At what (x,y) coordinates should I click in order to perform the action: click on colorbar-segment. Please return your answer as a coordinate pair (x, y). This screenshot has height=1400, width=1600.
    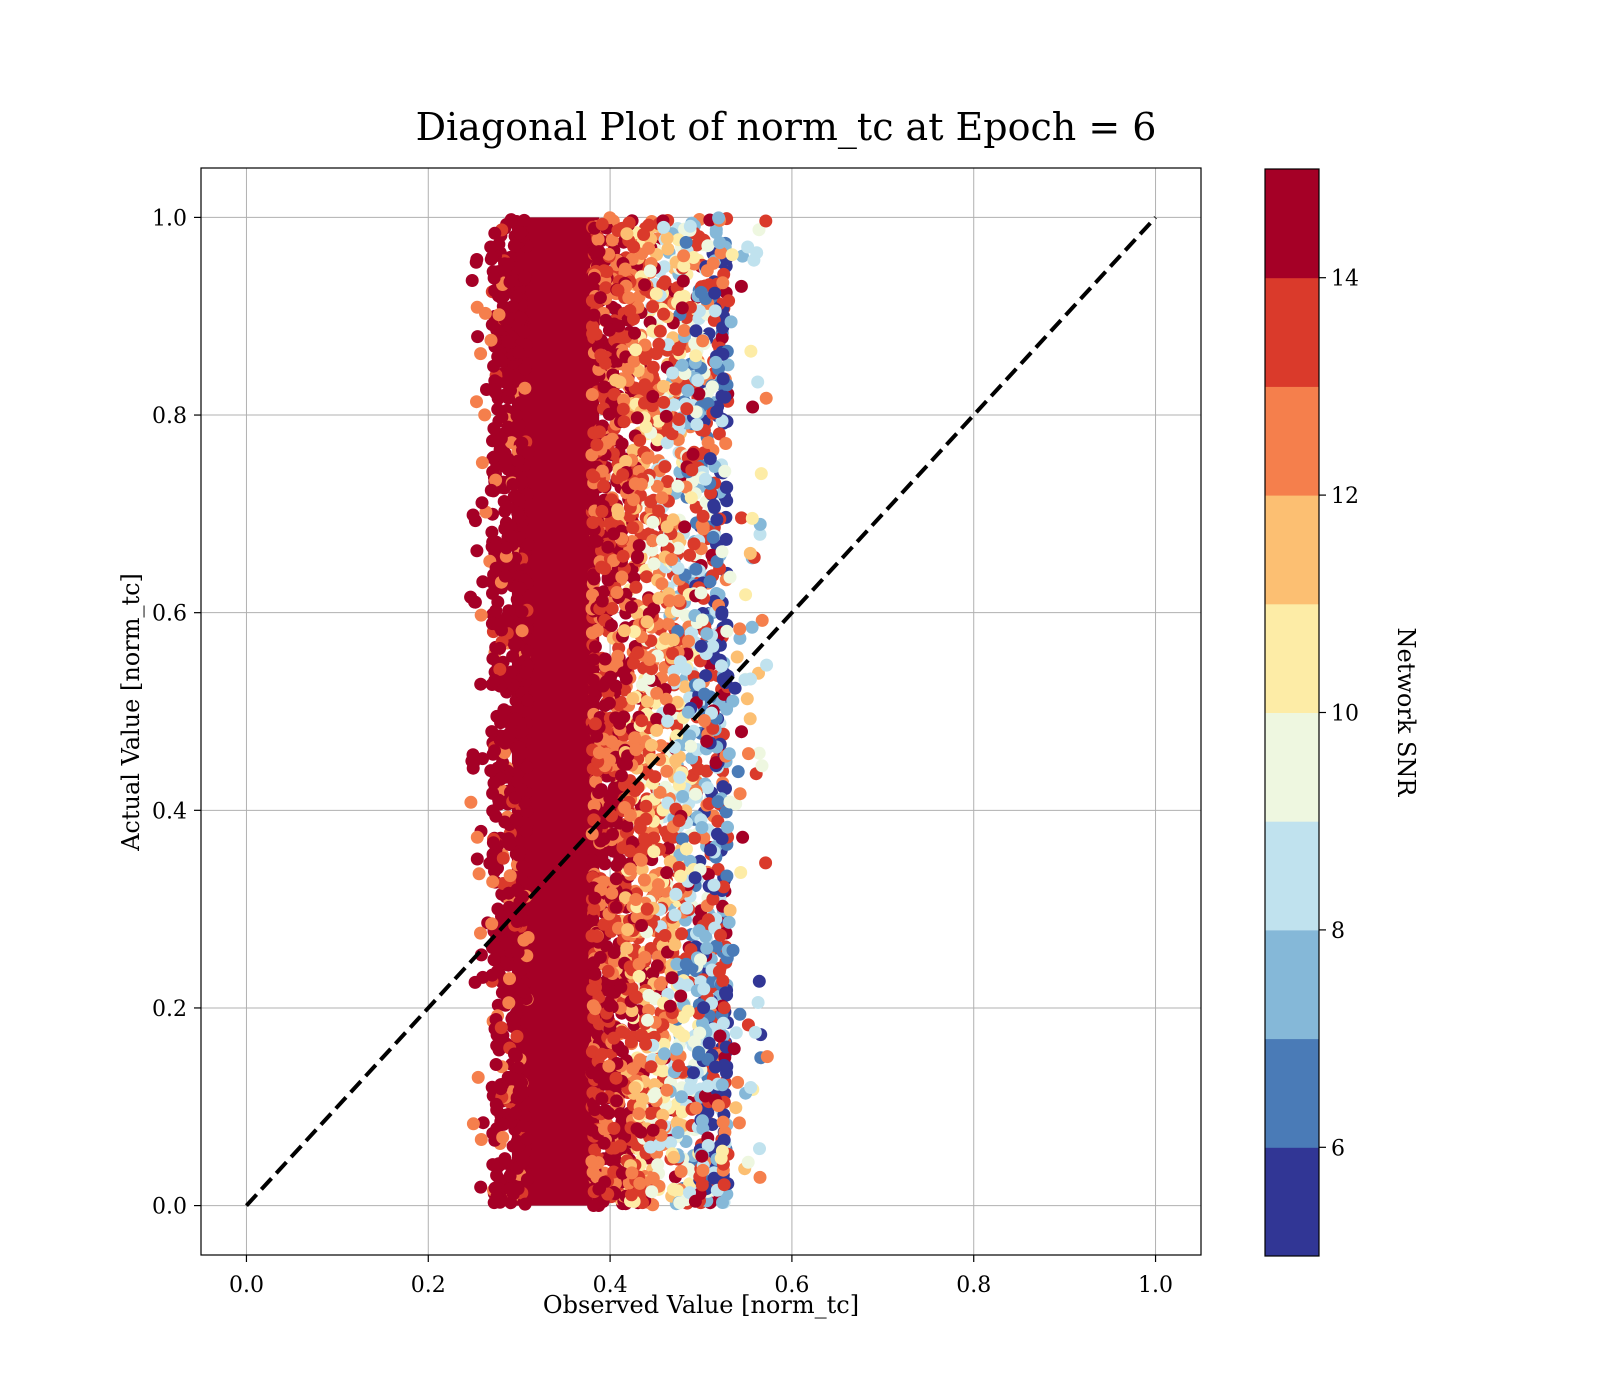
    Looking at the image, I should click on (1292, 876).